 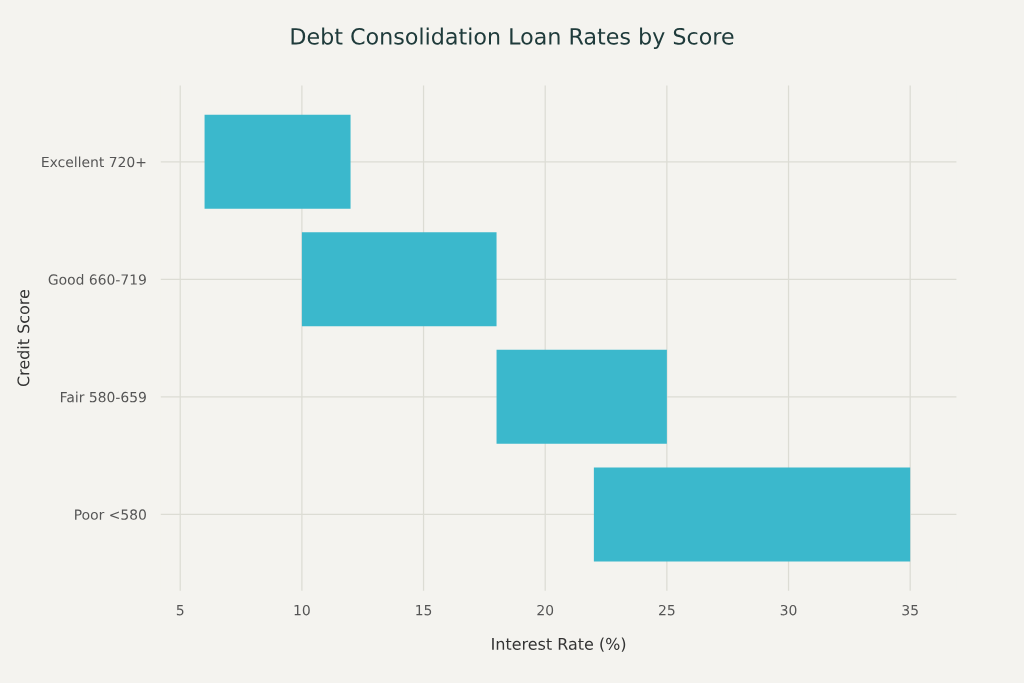 What do you see at coordinates (94, 162) in the screenshot?
I see `y-tick-label: Excellent 720+` at bounding box center [94, 162].